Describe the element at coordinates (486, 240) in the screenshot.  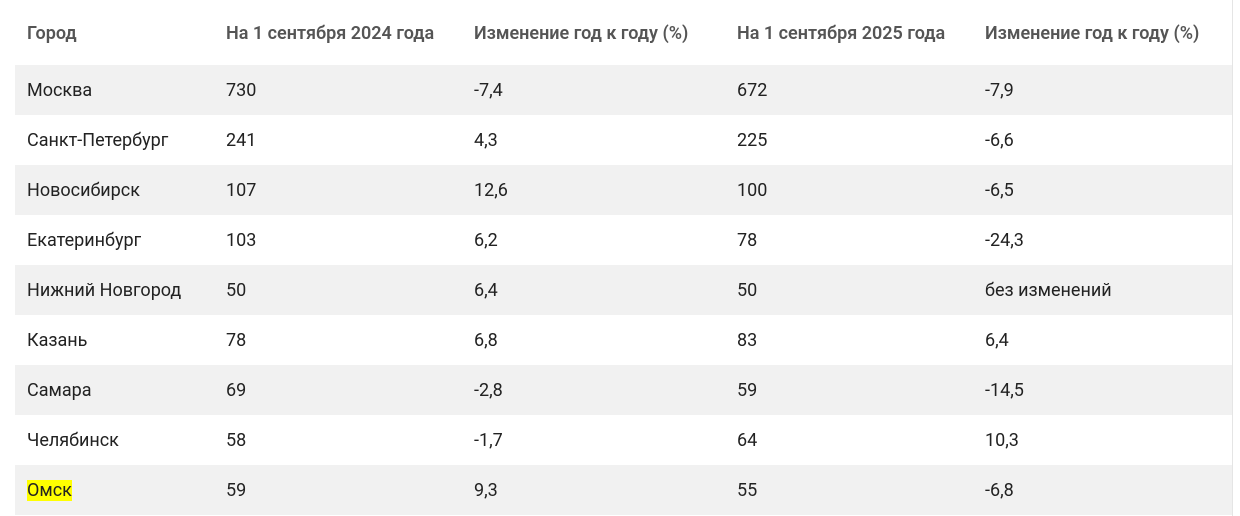
I see `value-cell: 6,2` at that location.